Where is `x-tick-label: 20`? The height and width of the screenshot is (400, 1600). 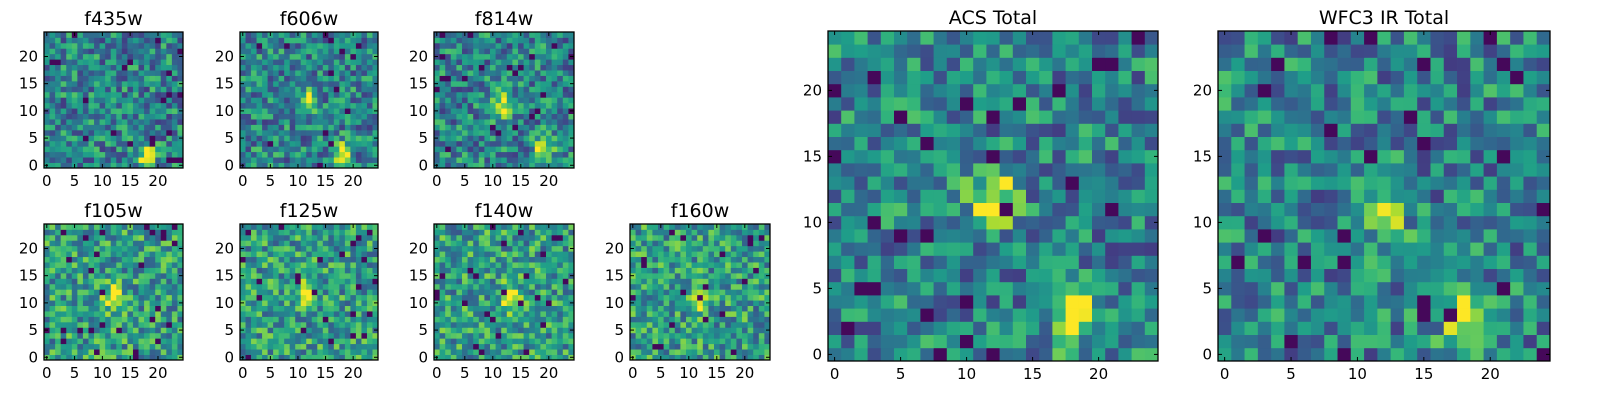
x-tick-label: 20 is located at coordinates (548, 181).